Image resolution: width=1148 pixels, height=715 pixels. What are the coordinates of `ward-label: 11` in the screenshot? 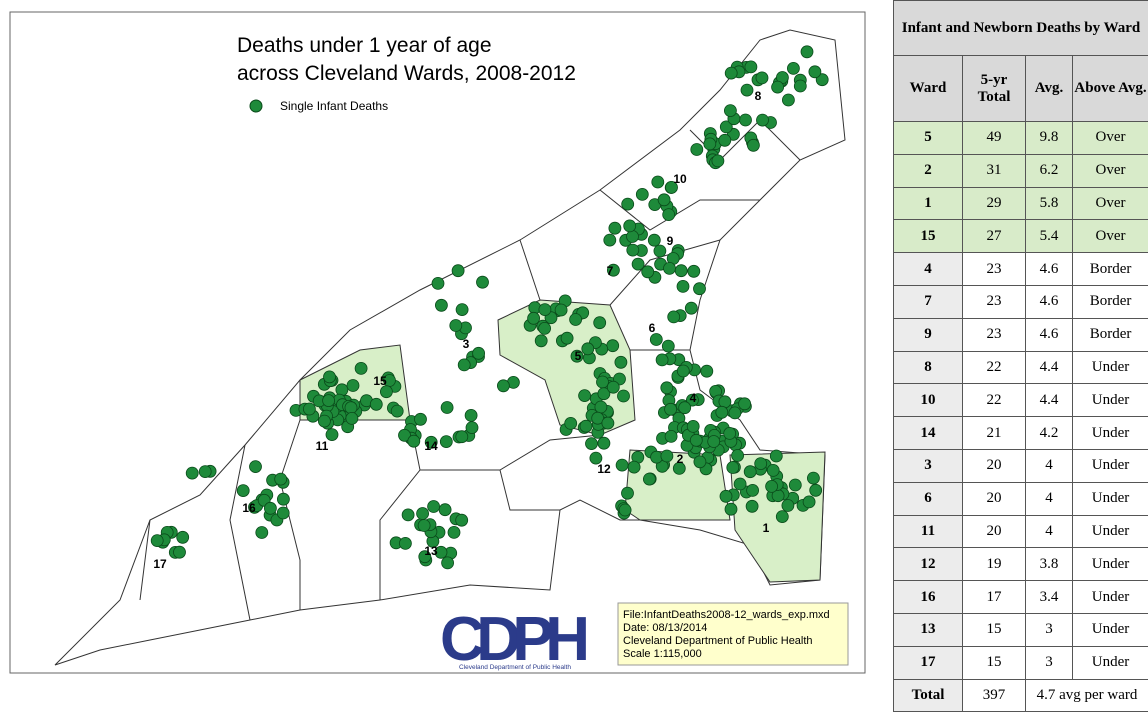 It's located at (322, 446).